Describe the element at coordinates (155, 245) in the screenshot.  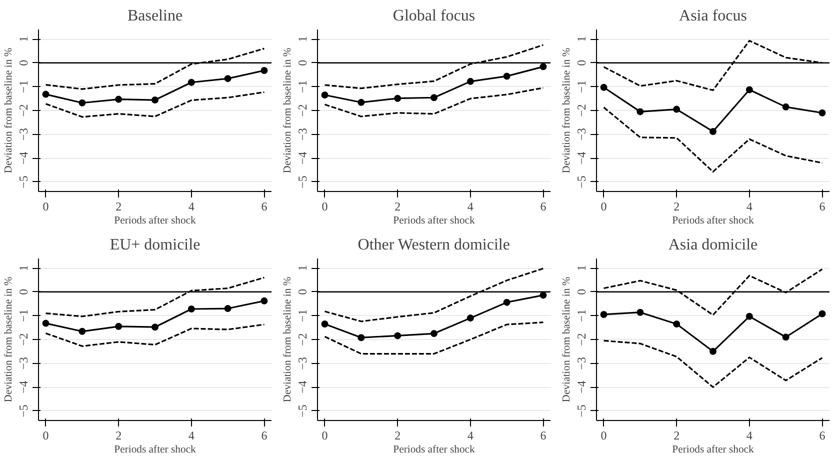
I see `chart-title: EU+ domicile` at that location.